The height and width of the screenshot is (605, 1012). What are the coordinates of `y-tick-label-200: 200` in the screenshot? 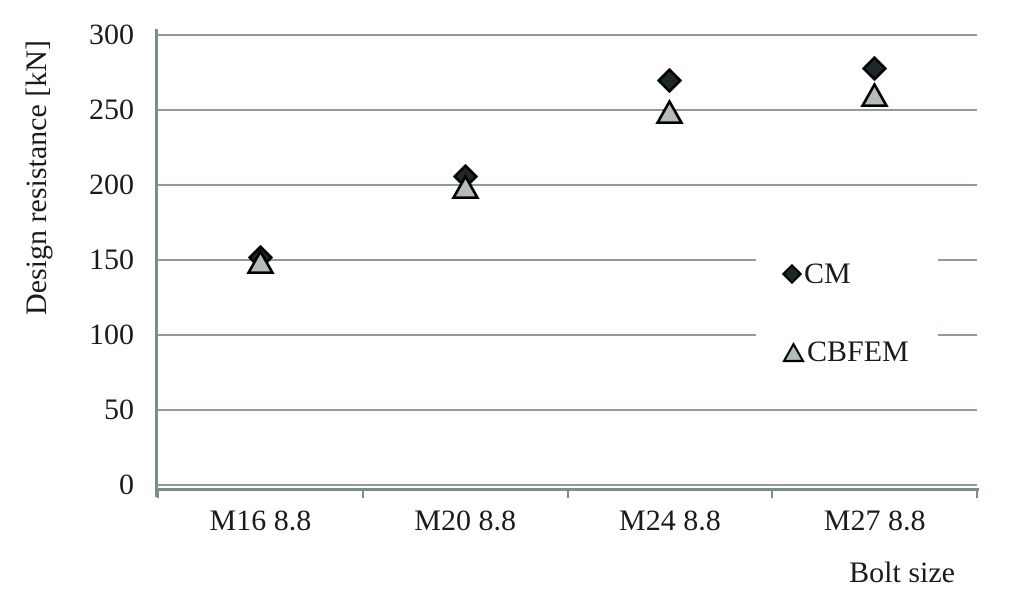 It's located at (111, 184).